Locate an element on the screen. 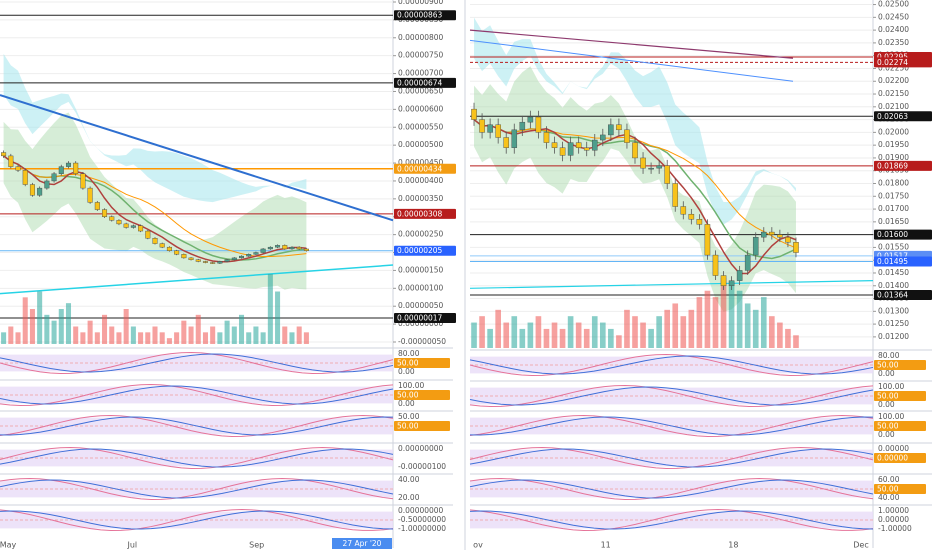 The height and width of the screenshot is (554, 932). right-price-tick-label: 0.02150 is located at coordinates (893, 93).